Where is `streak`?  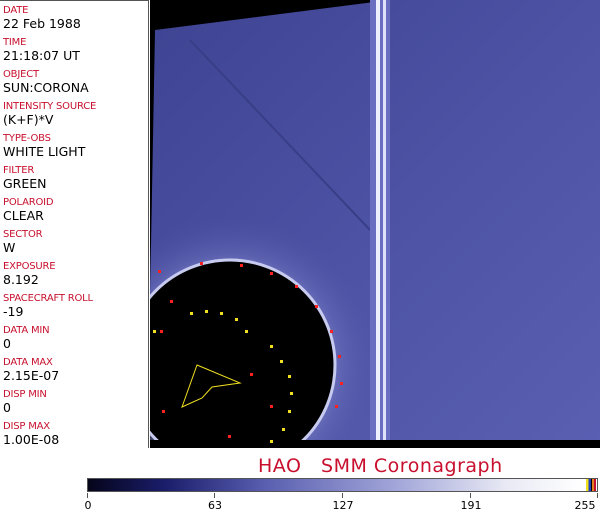
streak is located at coordinates (280, 135).